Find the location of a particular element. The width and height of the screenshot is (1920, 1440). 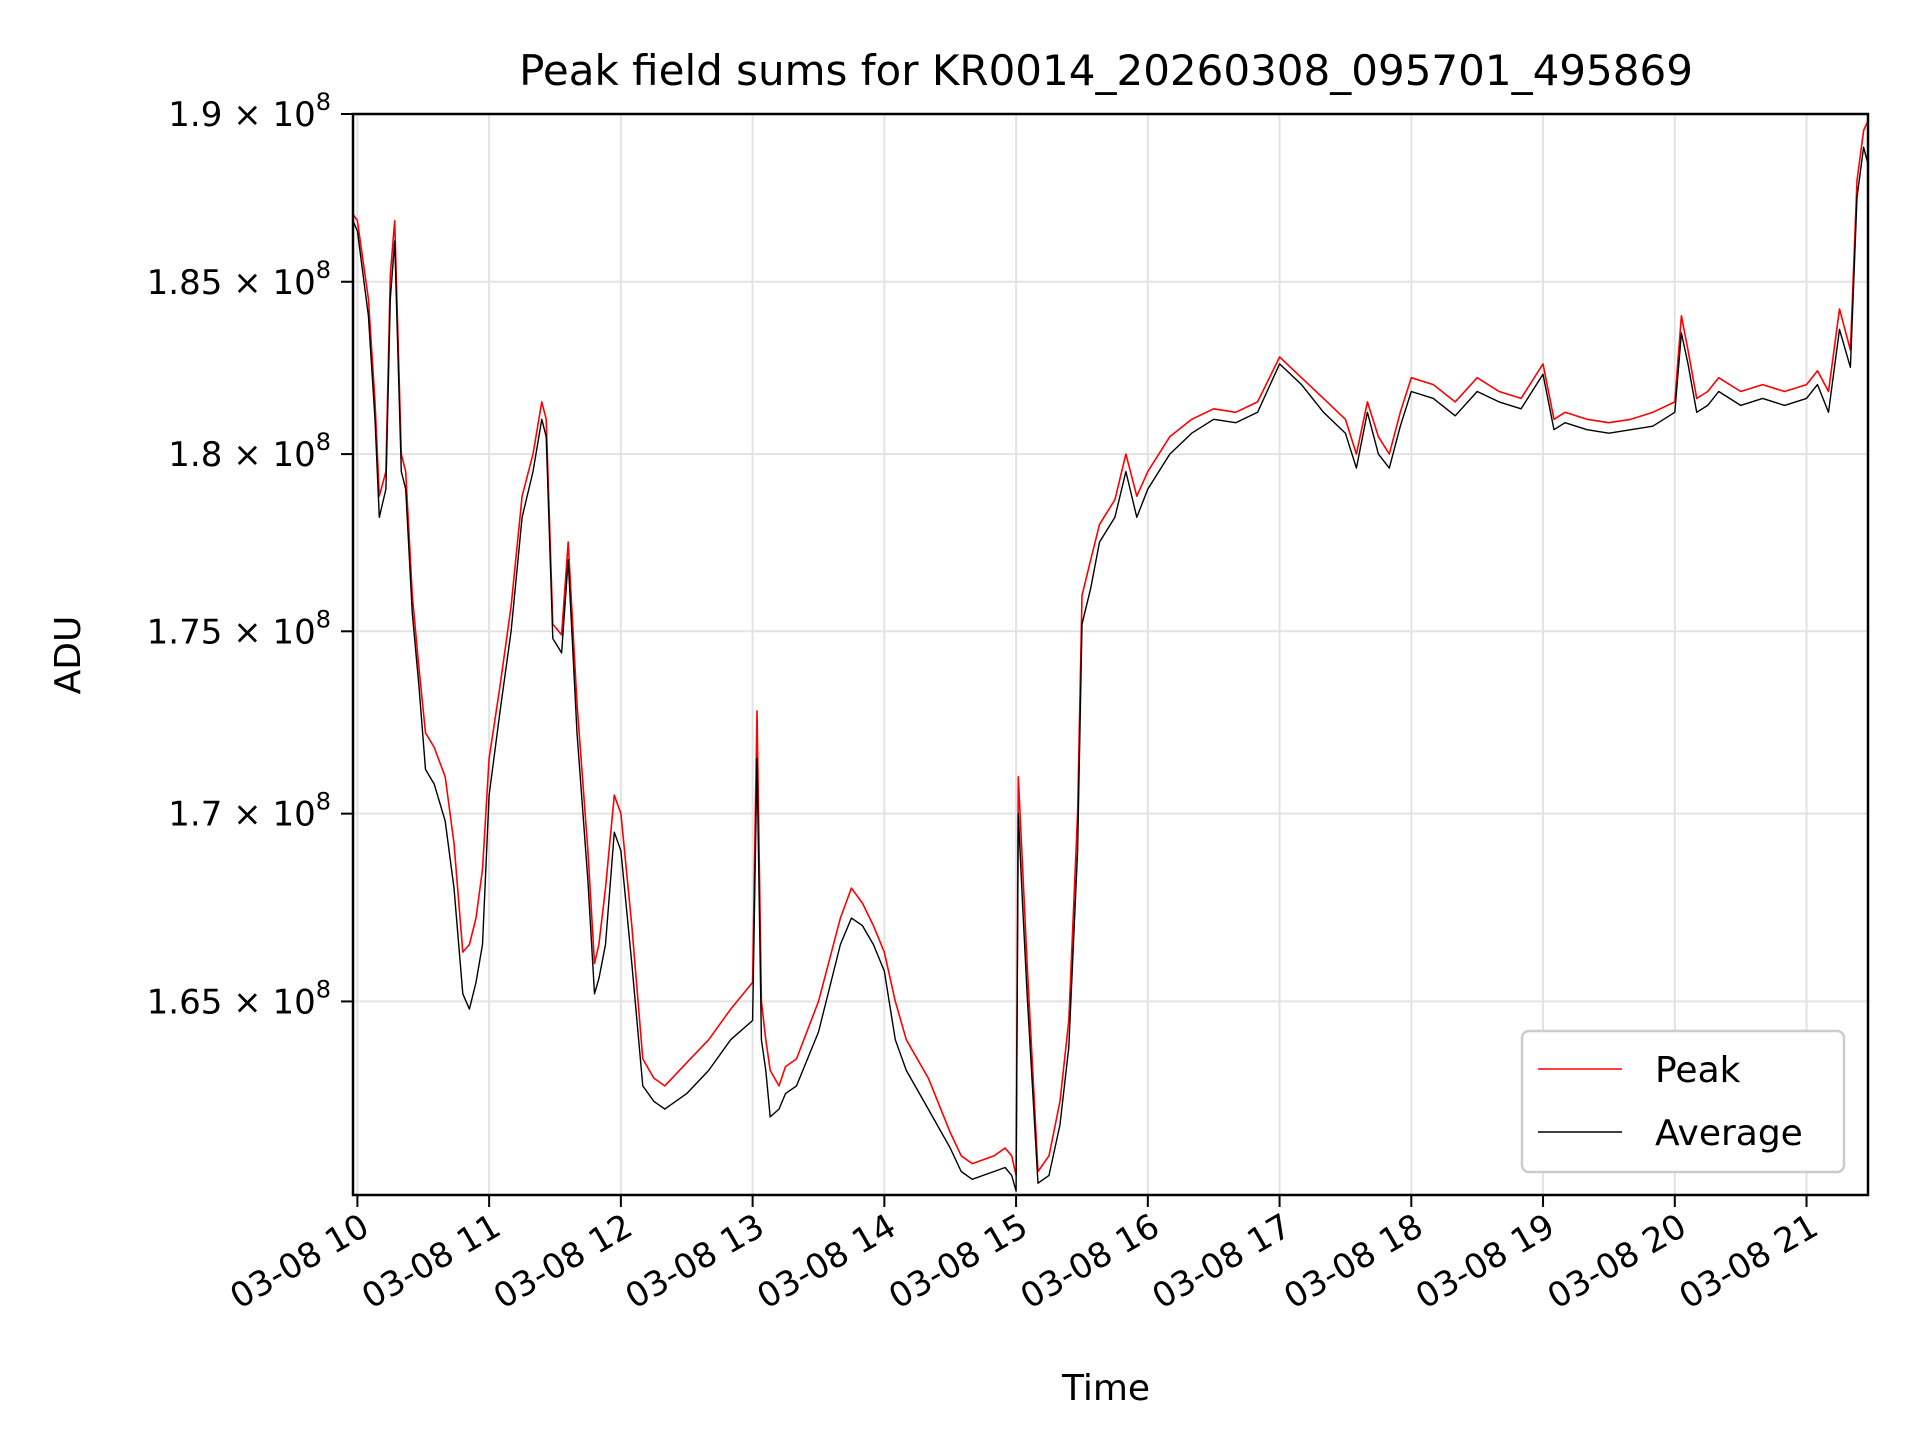

y-tick-mantissa: 1.7 is located at coordinates (200, 815).